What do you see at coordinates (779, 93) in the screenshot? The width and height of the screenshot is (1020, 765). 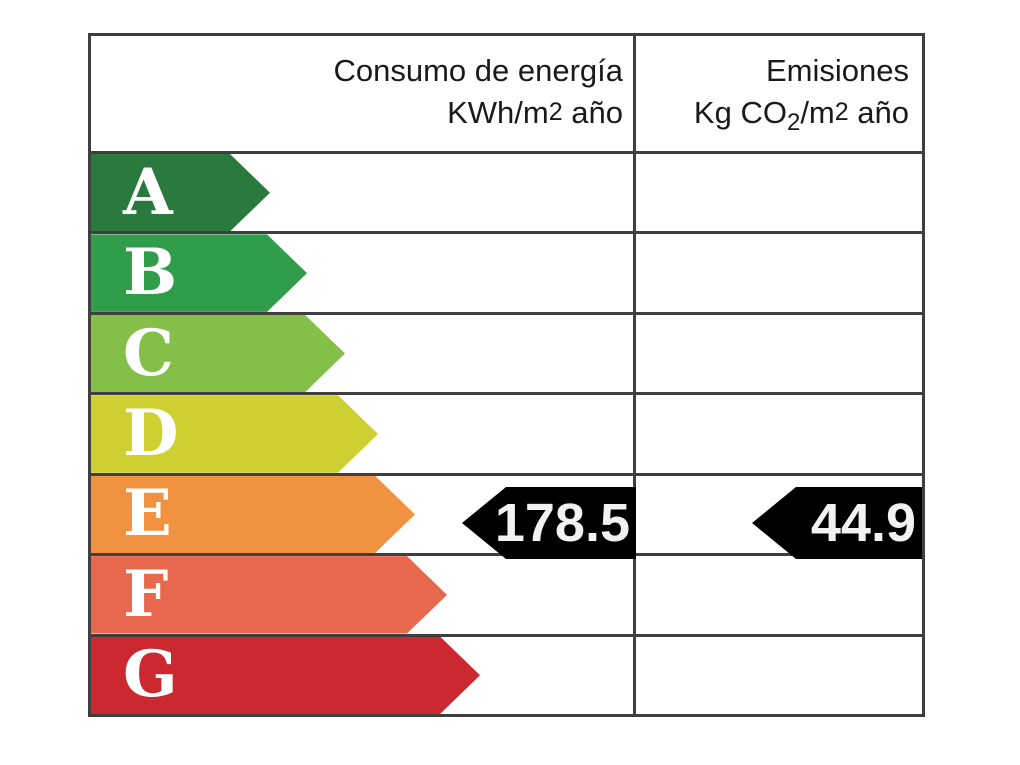 I see `header-emissions: Emisiones Kg CO2/m2 año` at bounding box center [779, 93].